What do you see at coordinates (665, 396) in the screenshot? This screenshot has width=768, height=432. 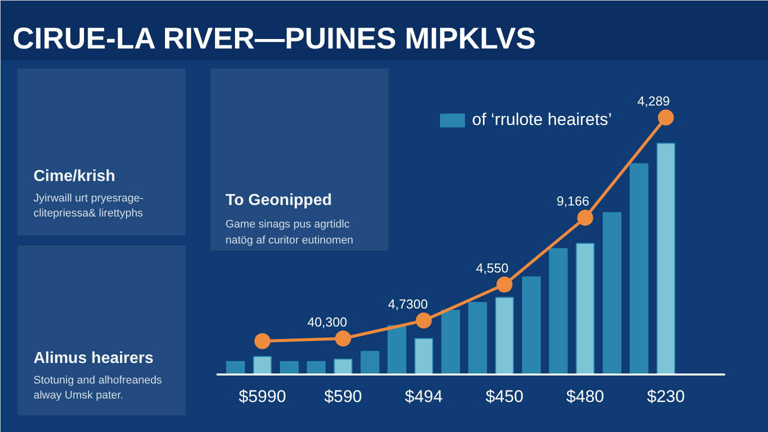 I see `x-tick-label: $230` at bounding box center [665, 396].